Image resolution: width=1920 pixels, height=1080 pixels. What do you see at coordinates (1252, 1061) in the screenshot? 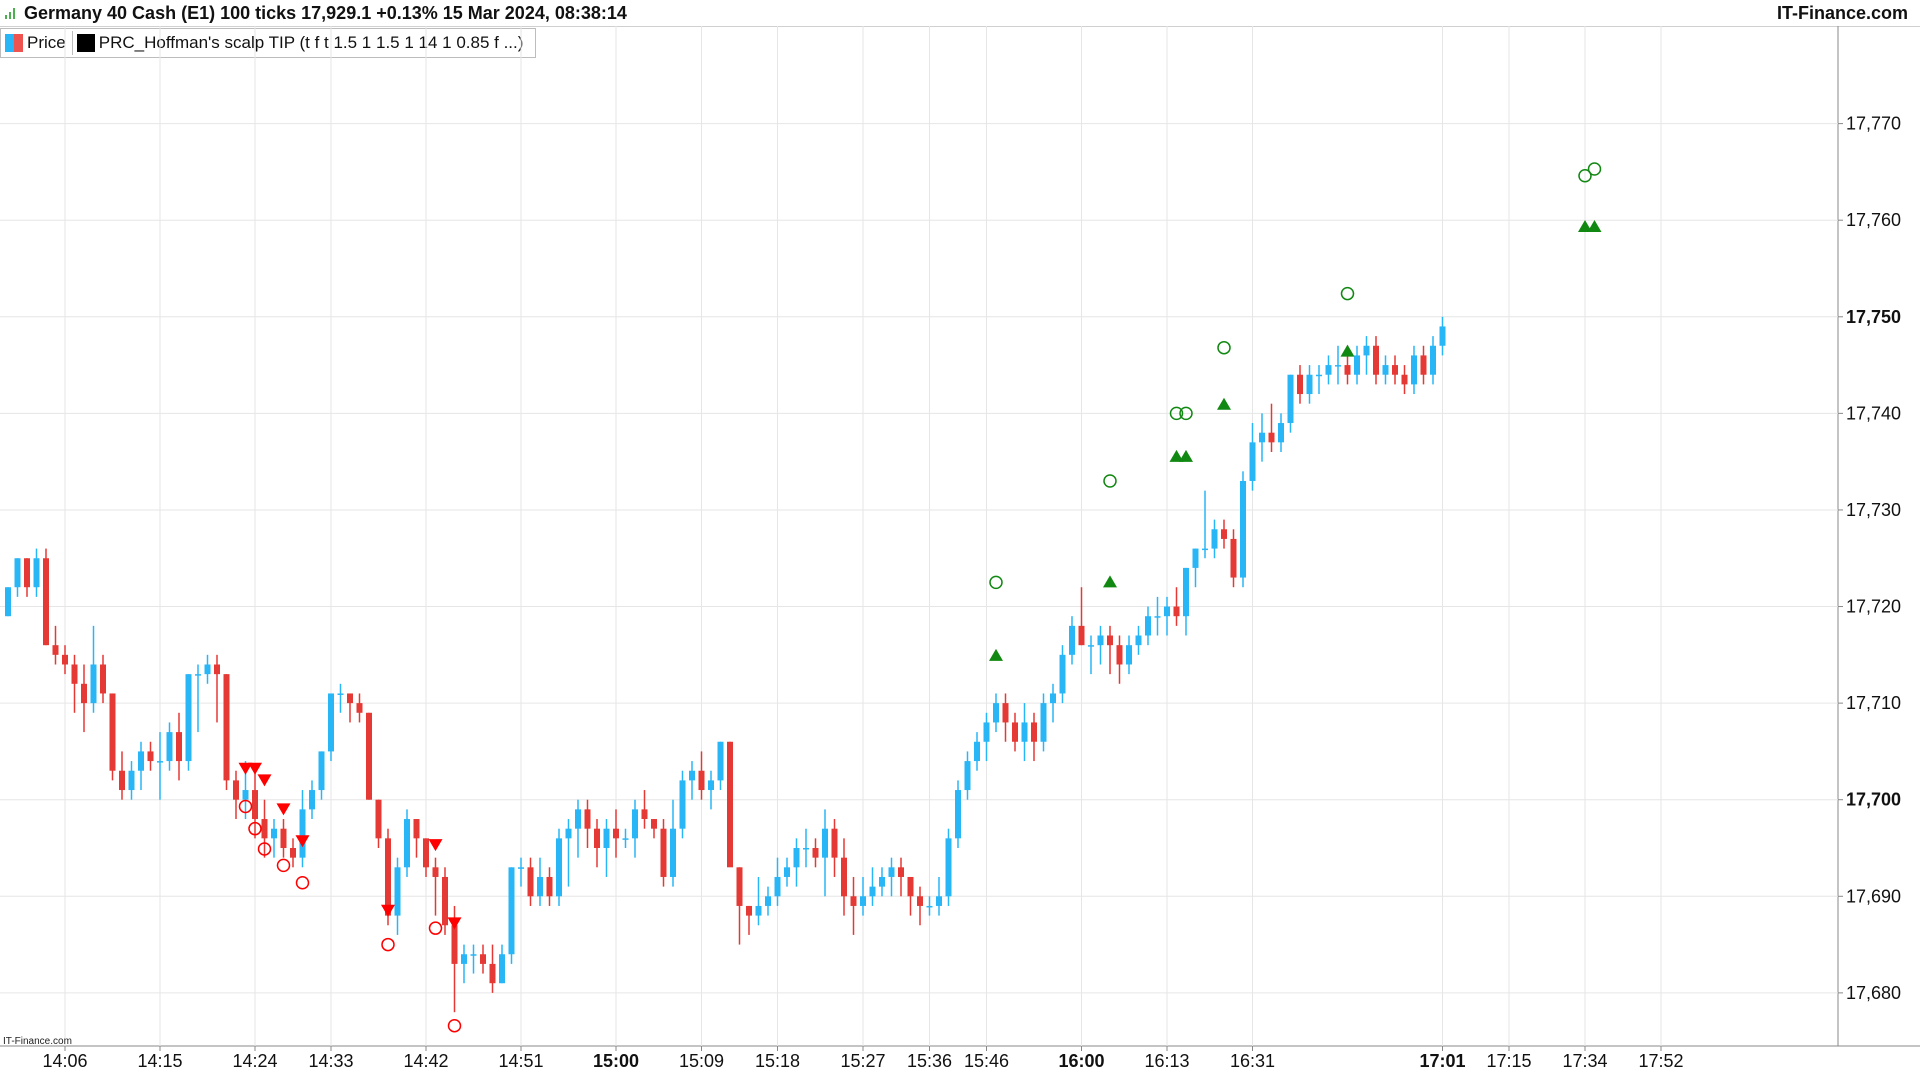
I see `x-tick-label: 16:31` at bounding box center [1252, 1061].